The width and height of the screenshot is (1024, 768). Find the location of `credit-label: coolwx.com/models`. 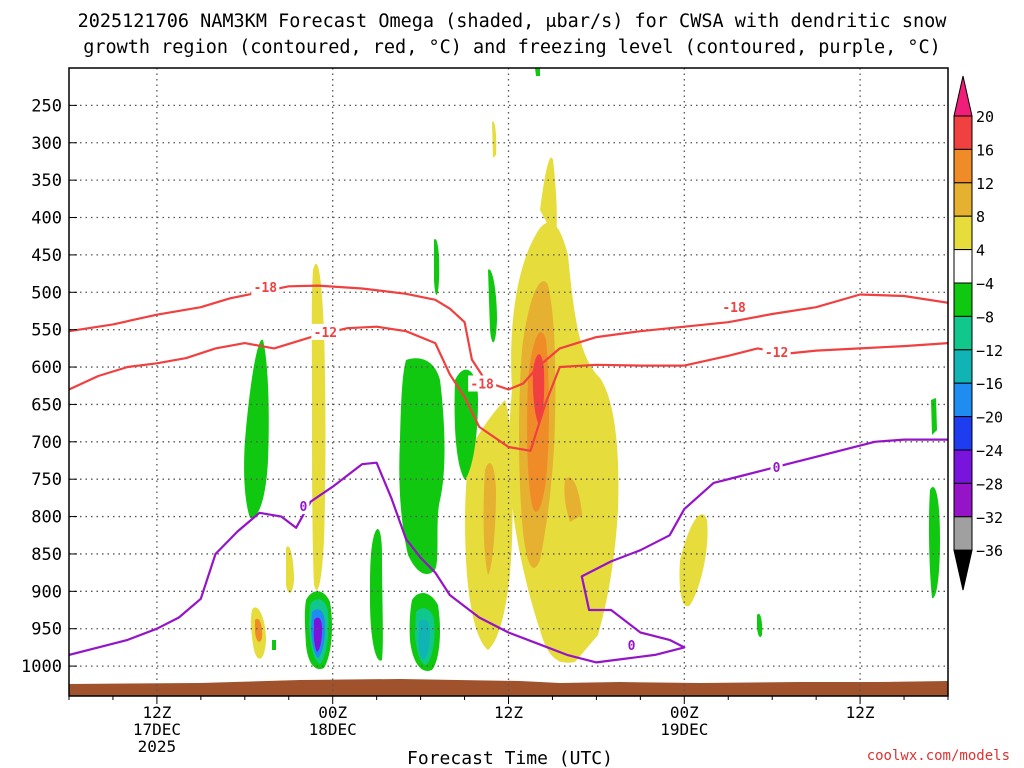

credit-label: coolwx.com/models is located at coordinates (938, 756).